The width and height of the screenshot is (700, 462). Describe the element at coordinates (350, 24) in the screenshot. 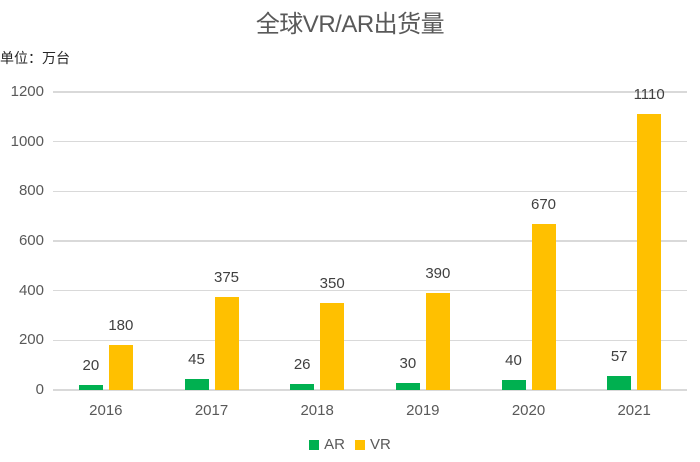

I see `chart-title: 全球VR/AR出货量` at that location.